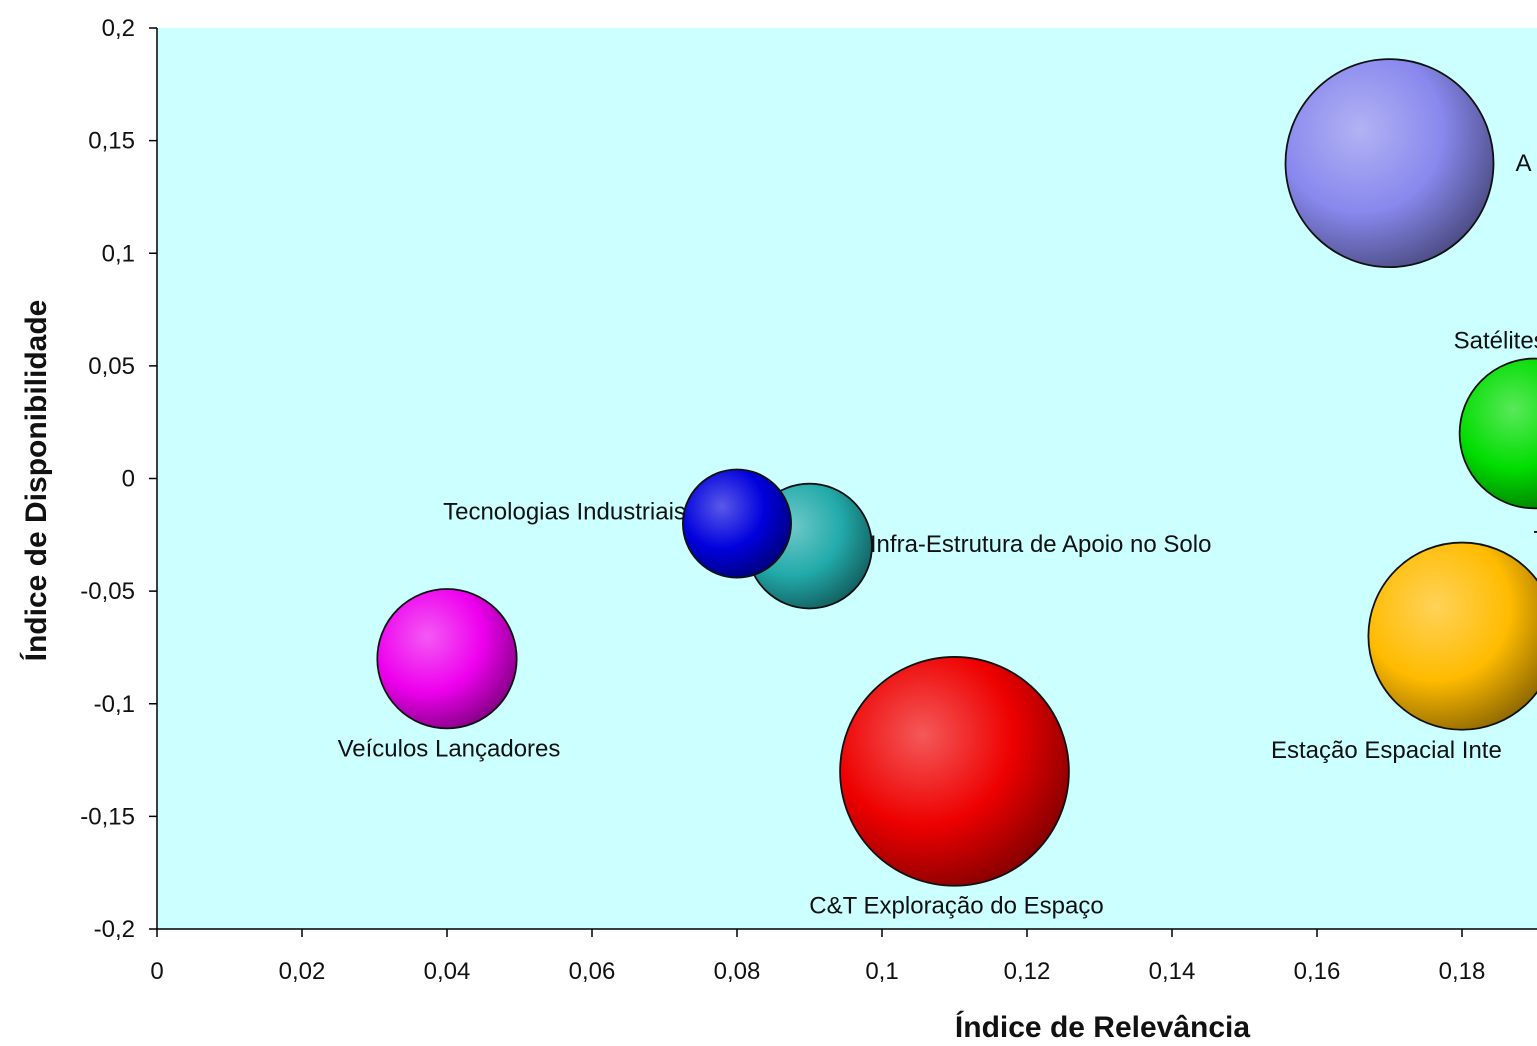  Describe the element at coordinates (107, 816) in the screenshot. I see `y-tick-label: -0,15` at that location.